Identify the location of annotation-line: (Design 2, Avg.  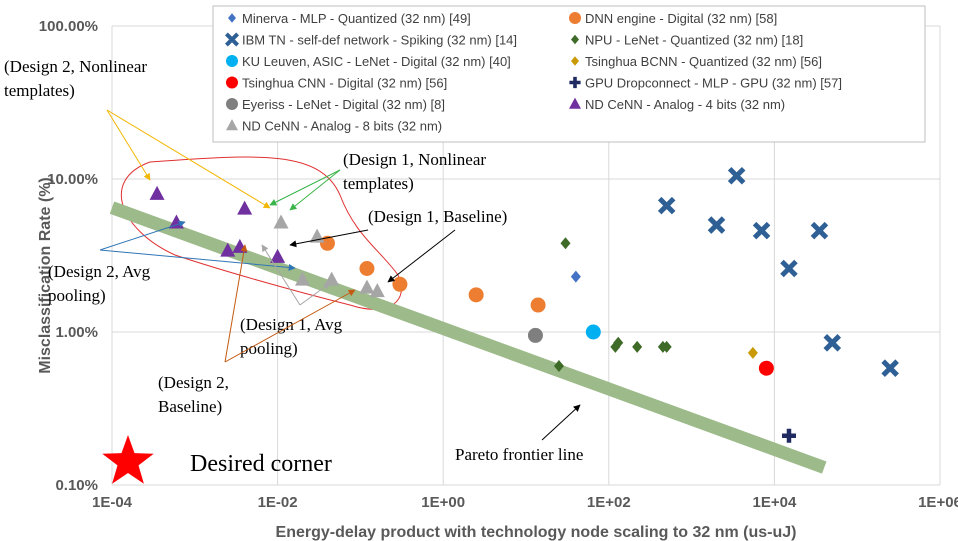
(99, 271).